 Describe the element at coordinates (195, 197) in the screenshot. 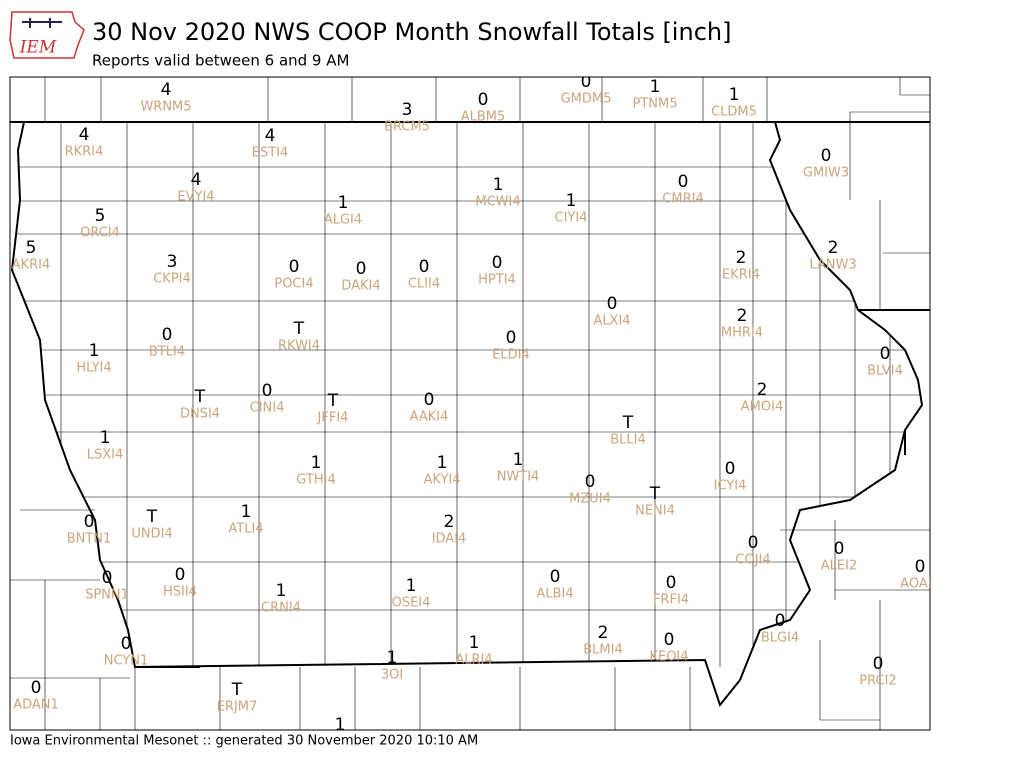

I see `station-id: EVYI4` at that location.